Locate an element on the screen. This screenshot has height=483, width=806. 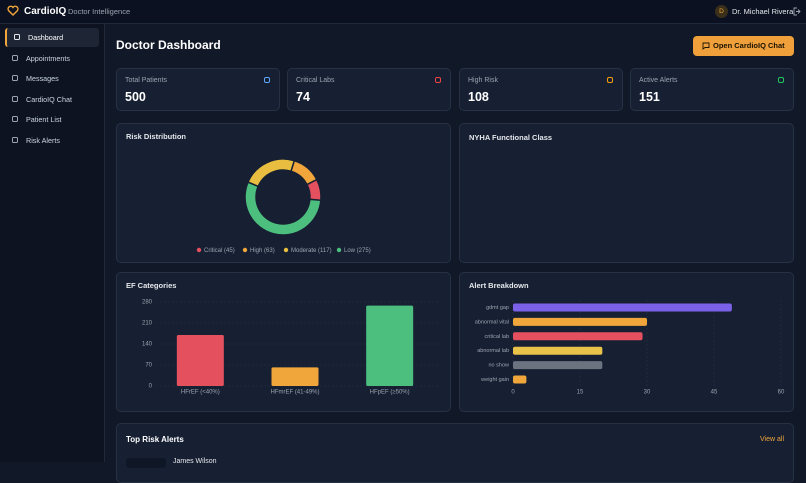
logo: CardioIQ is located at coordinates (45, 11).